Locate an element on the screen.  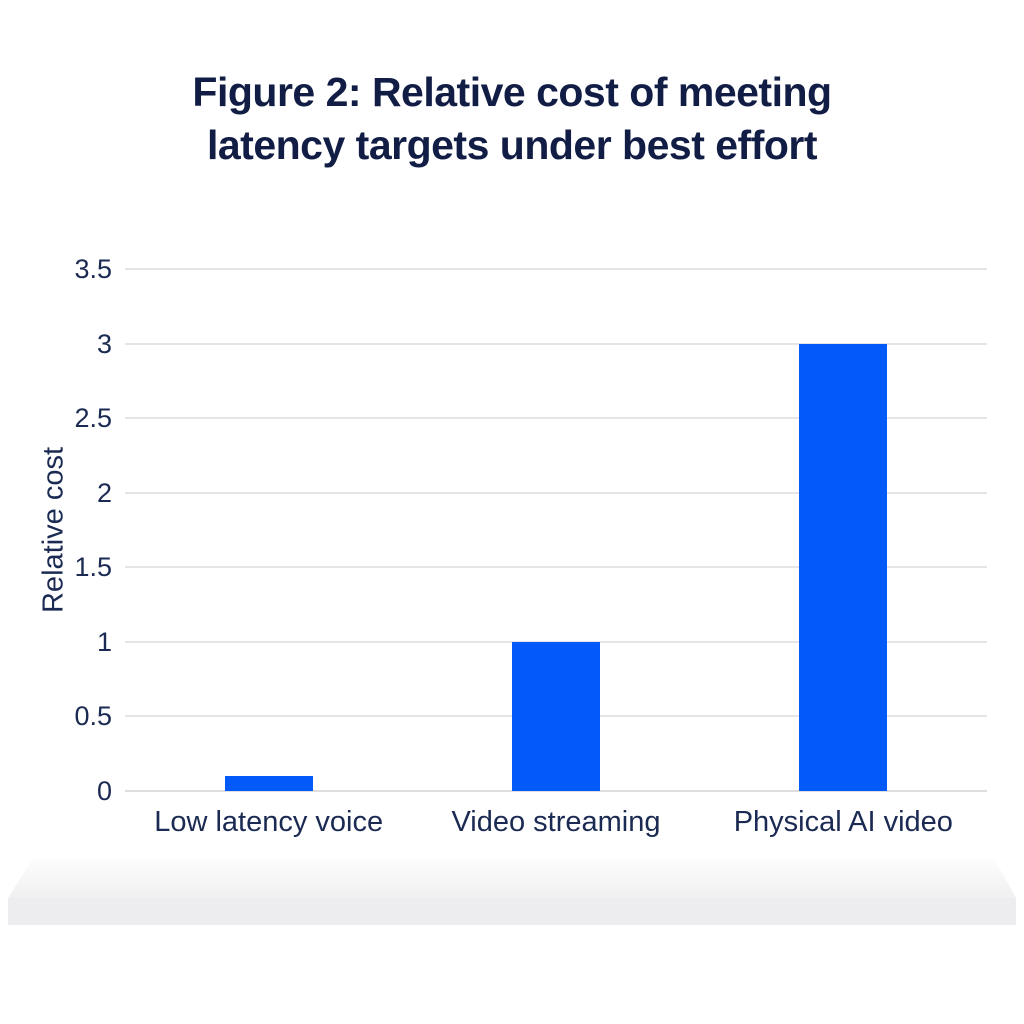
bar-physical-ai-video is located at coordinates (843, 567).